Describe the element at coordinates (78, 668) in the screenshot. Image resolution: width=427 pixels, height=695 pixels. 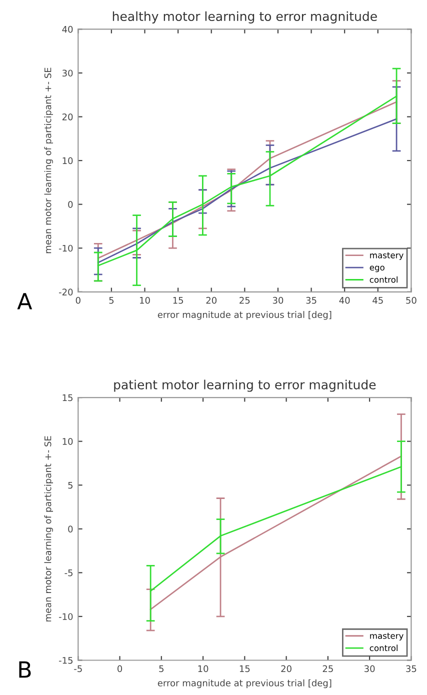
I see `x-tick-label: -5` at that location.